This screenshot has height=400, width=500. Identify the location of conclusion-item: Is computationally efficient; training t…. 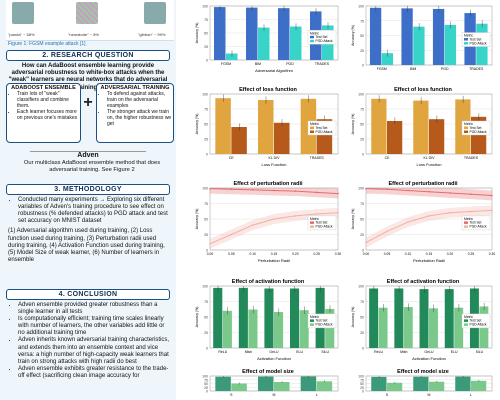
(94, 326).